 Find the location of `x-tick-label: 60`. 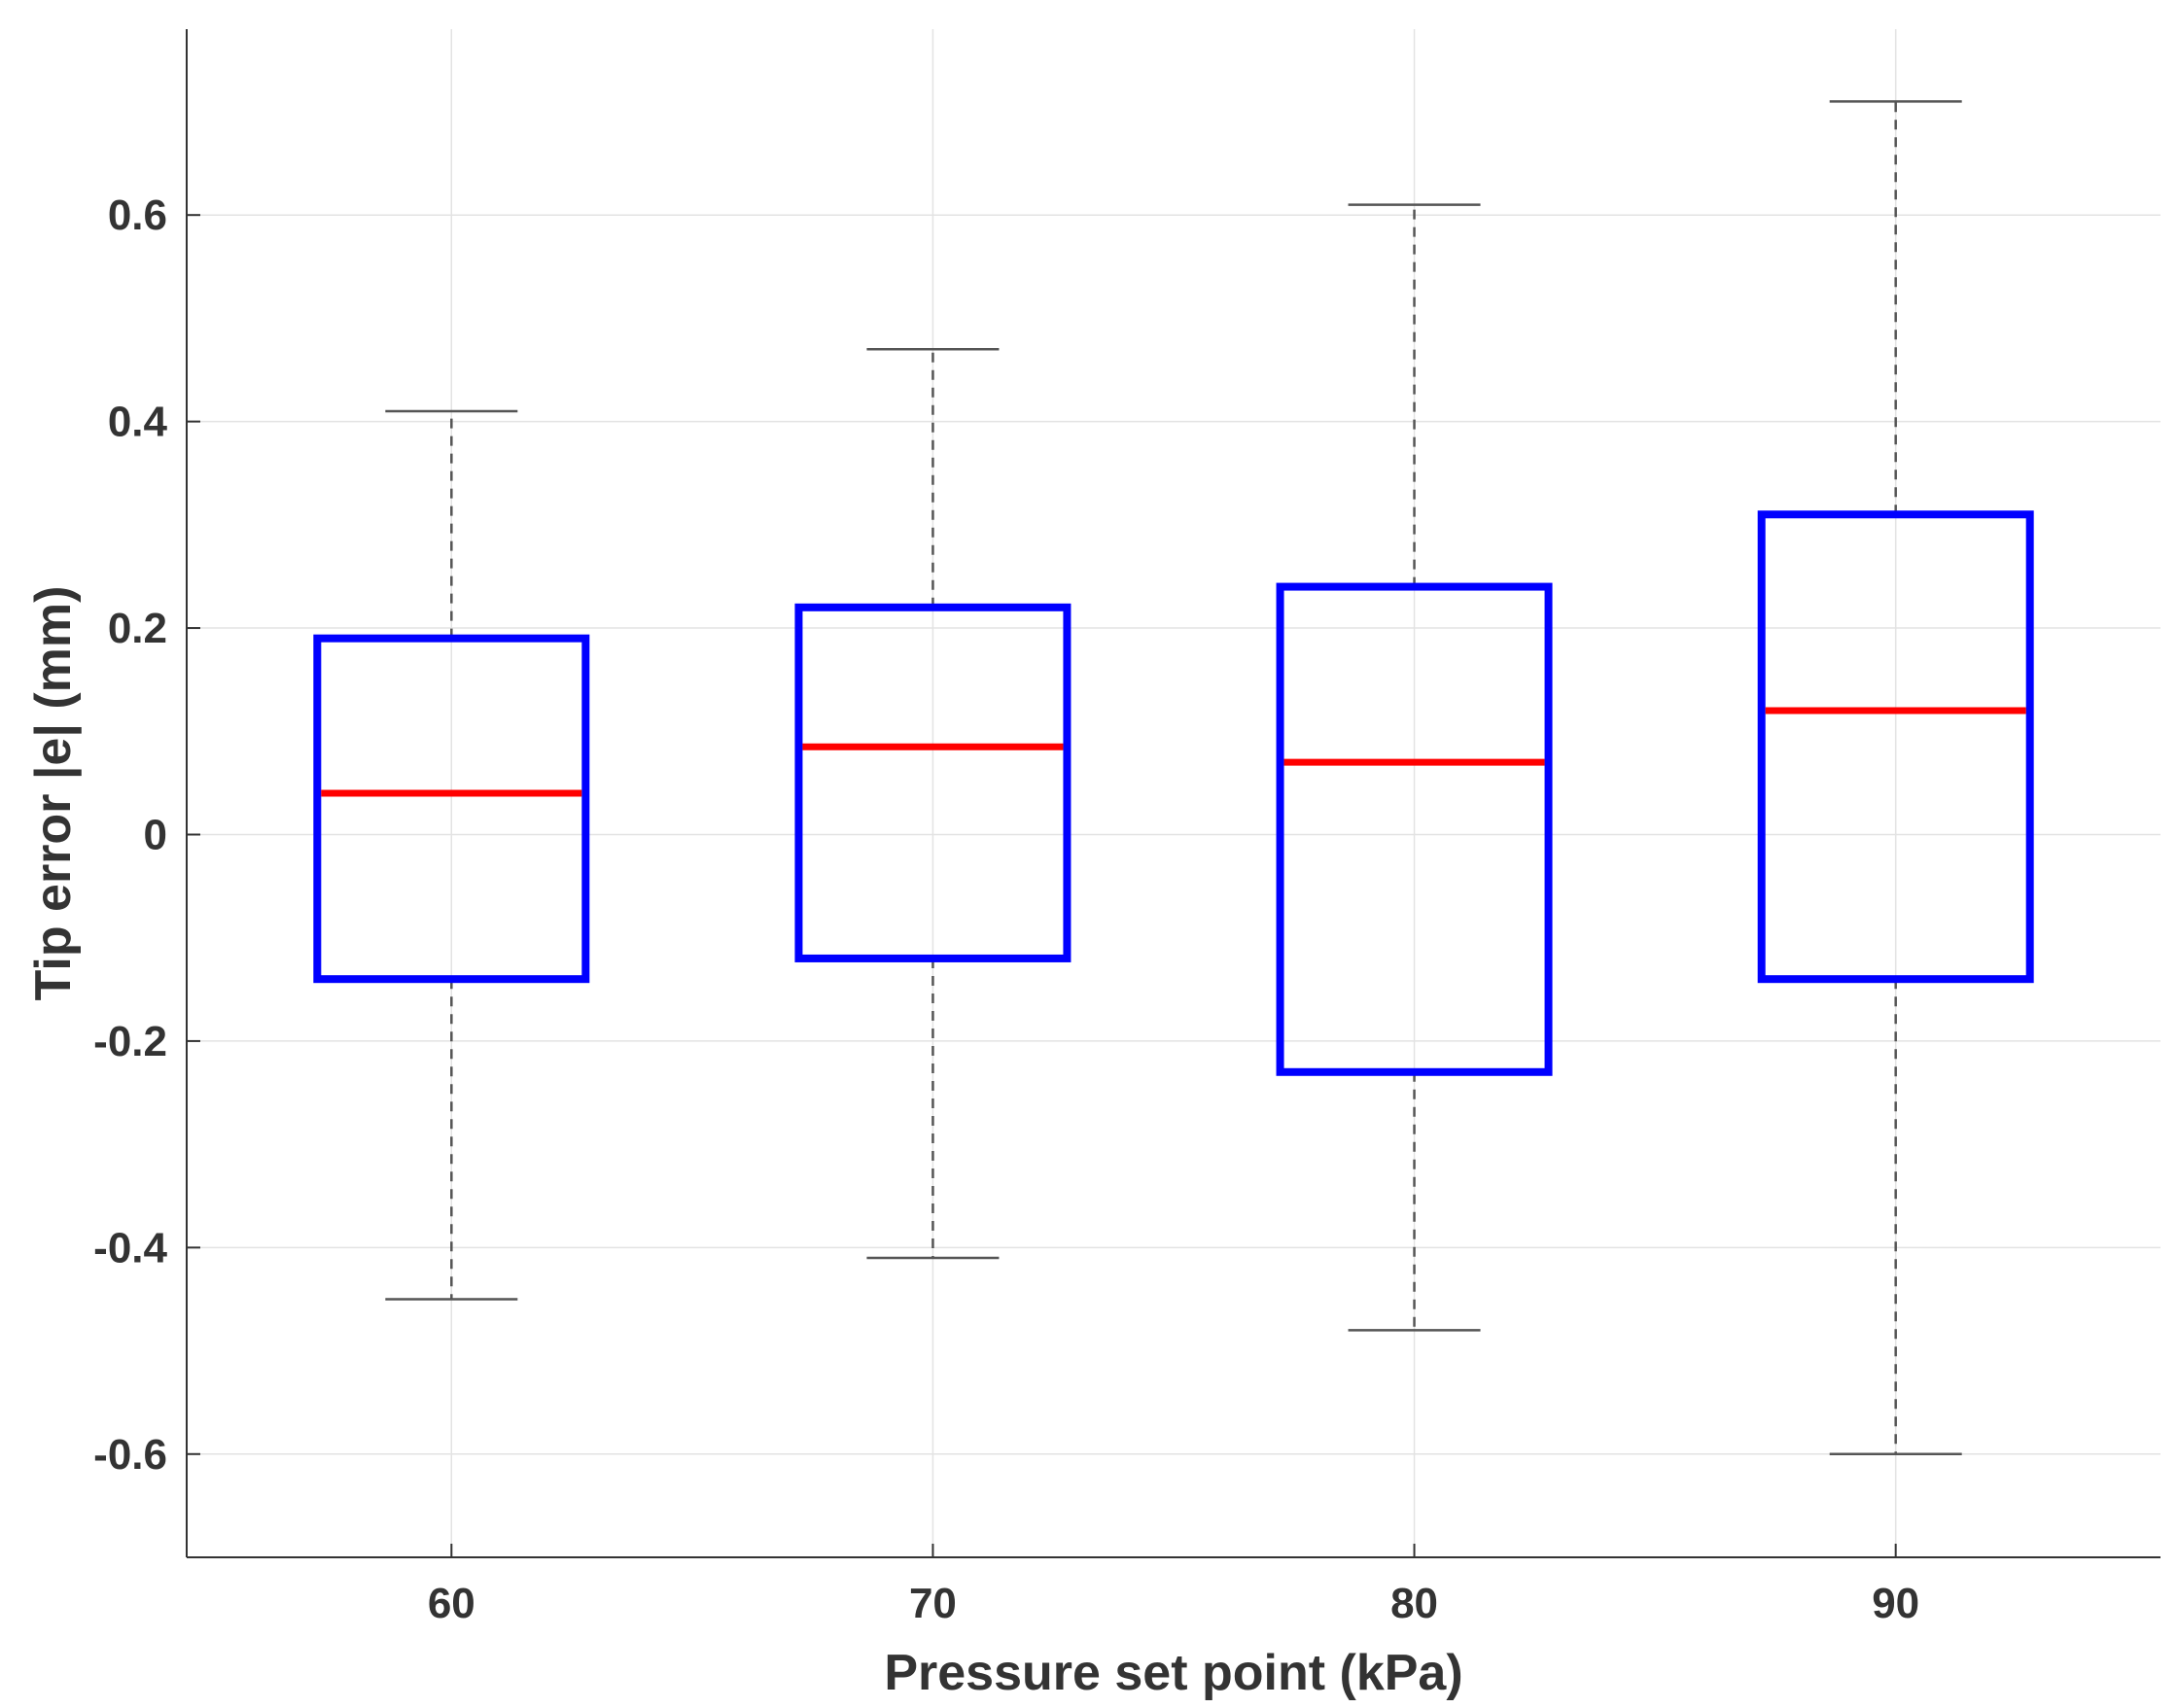

x-tick-label: 60 is located at coordinates (452, 1604).